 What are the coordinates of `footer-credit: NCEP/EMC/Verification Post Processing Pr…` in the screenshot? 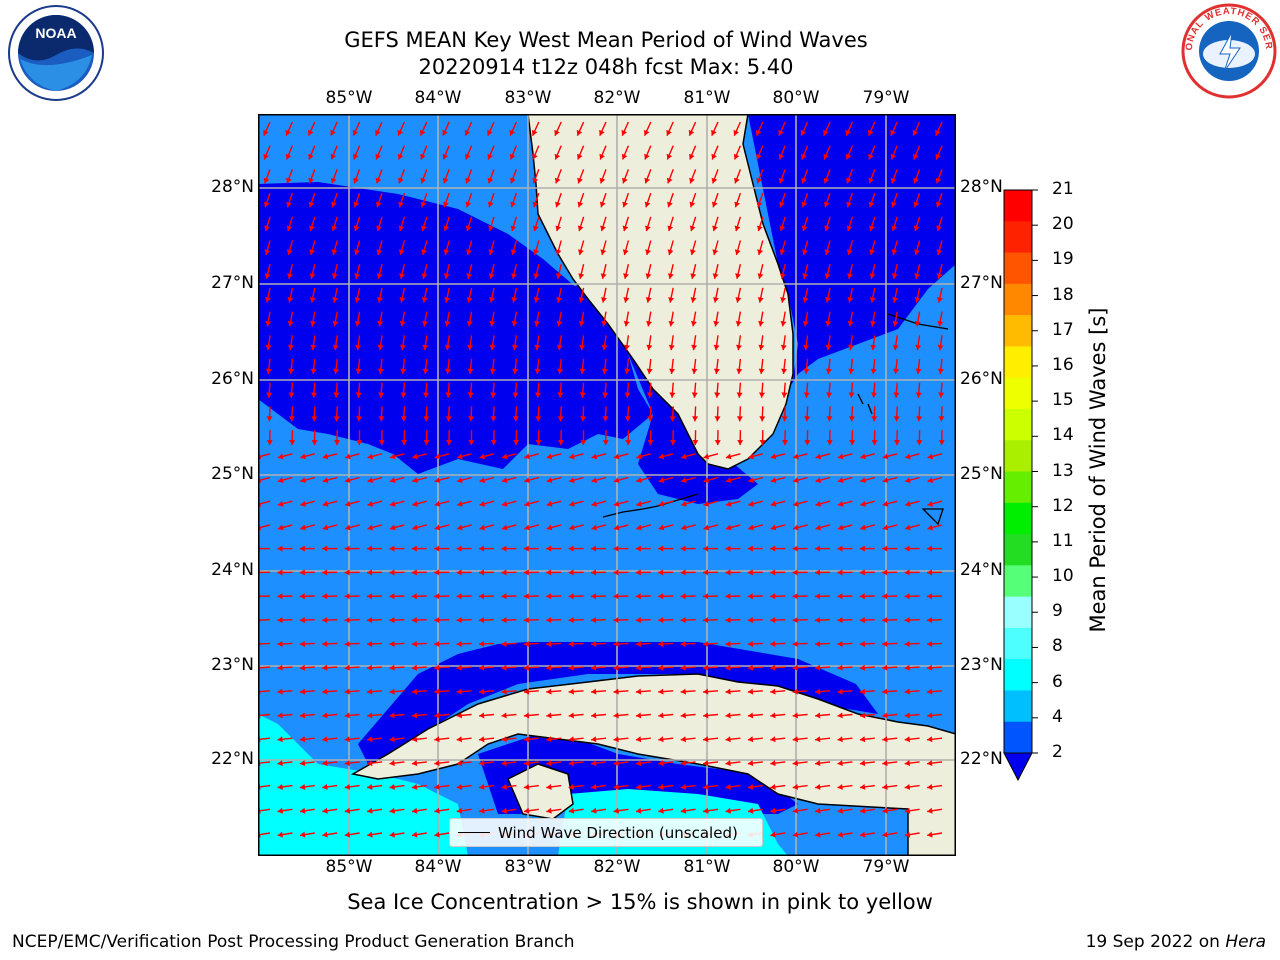 It's located at (293, 942).